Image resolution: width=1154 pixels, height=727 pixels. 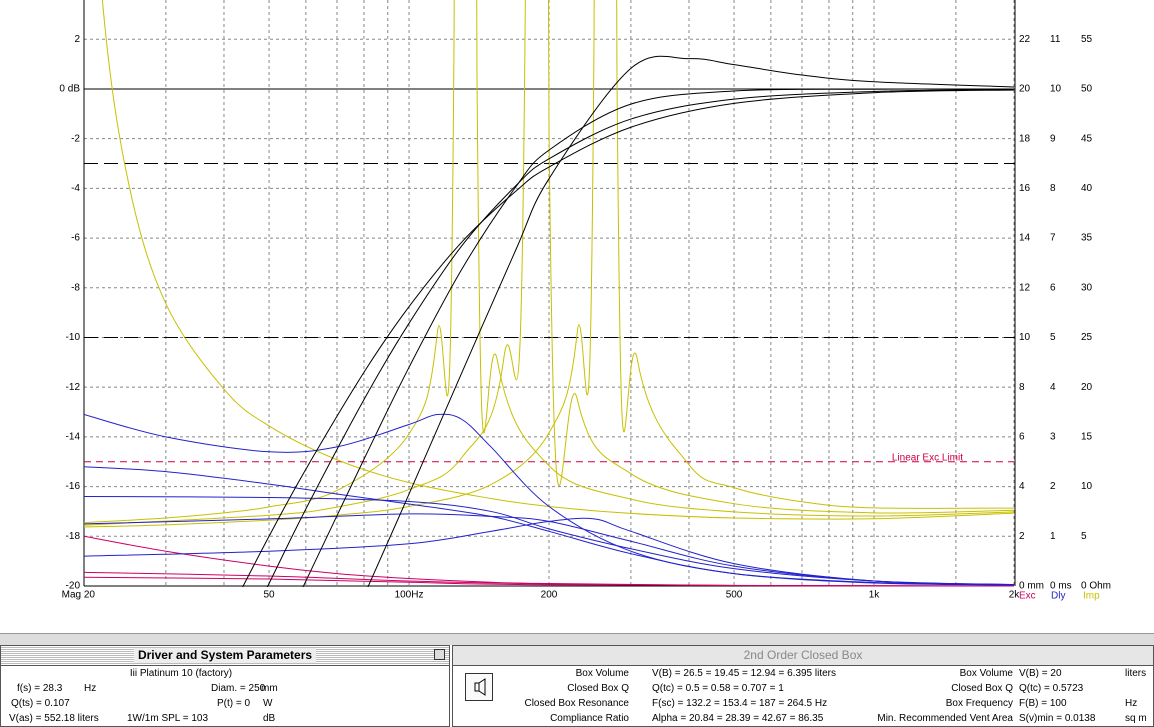 I want to click on collapse-box, so click(x=439, y=654).